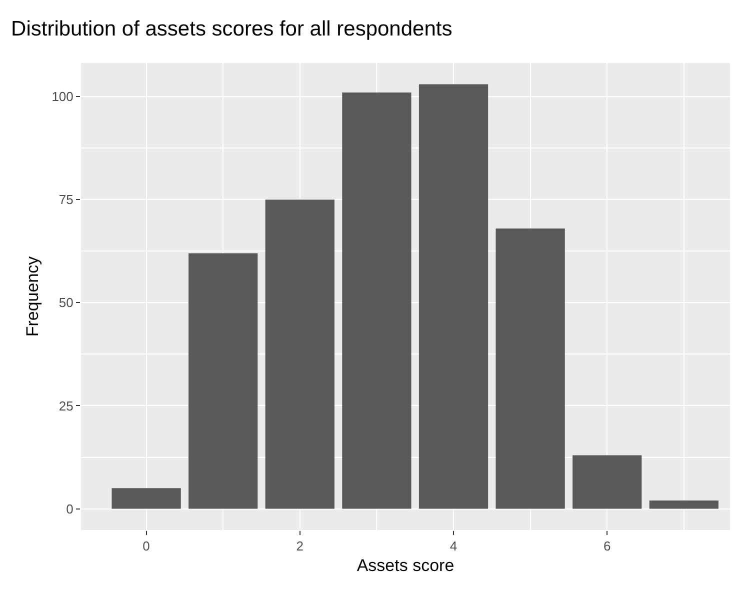  Describe the element at coordinates (405, 565) in the screenshot. I see `x-axis-title: Assets score` at that location.